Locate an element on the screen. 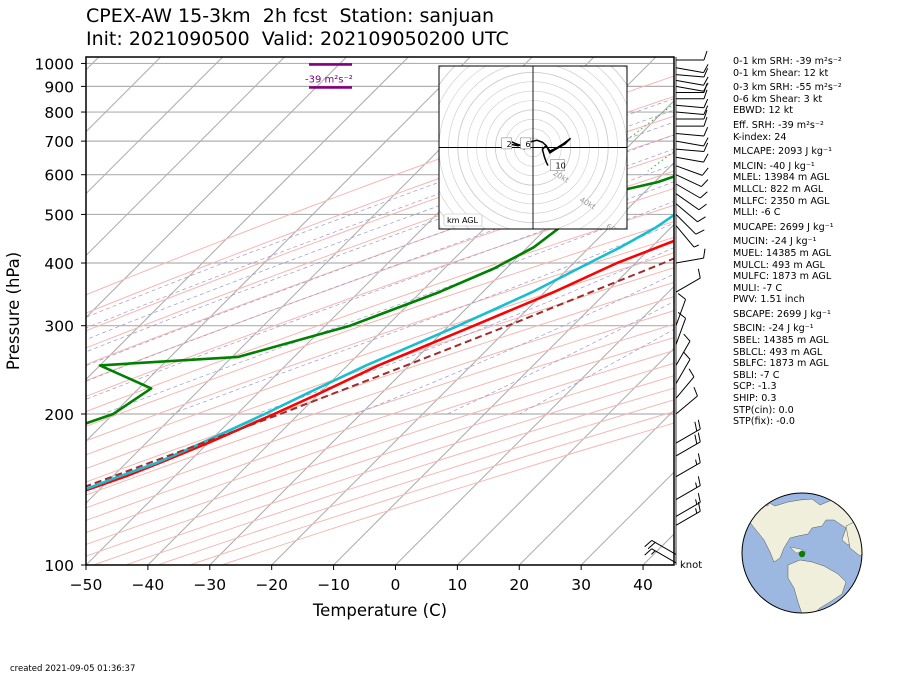  stat-line: Eff. SRH: -39 m²s⁻² is located at coordinates (778, 125).